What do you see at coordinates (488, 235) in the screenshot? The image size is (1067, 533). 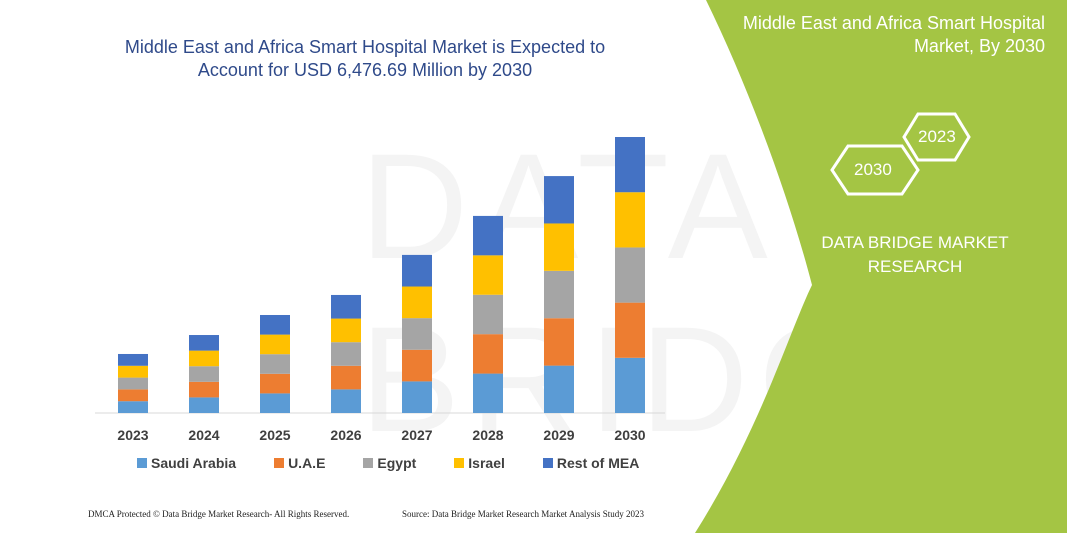 I see `bar-segment-2028-rest-of-mea` at bounding box center [488, 235].